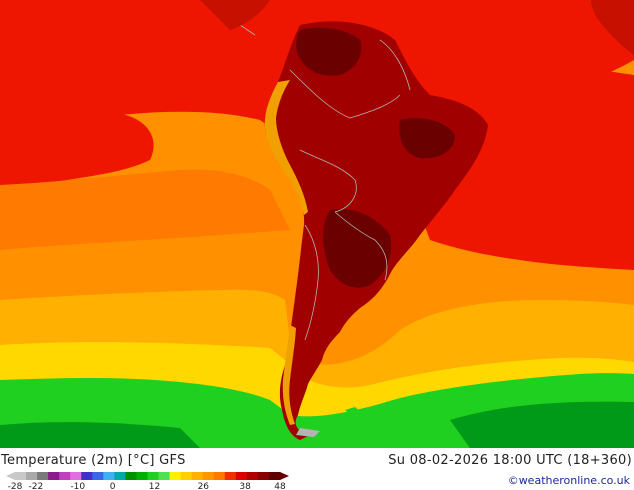 Image resolution: width=634 pixels, height=490 pixels. What do you see at coordinates (427, 138) in the screenshot?
I see `brazil-hot-core` at bounding box center [427, 138].